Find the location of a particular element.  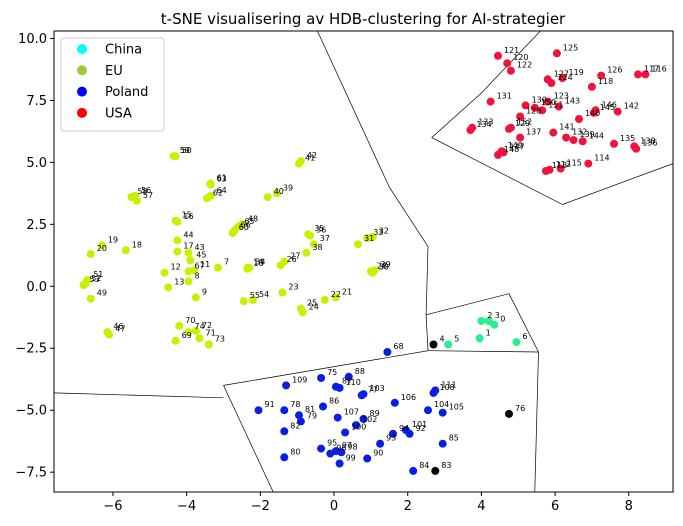

point-label-117: 117 is located at coordinates (651, 68).